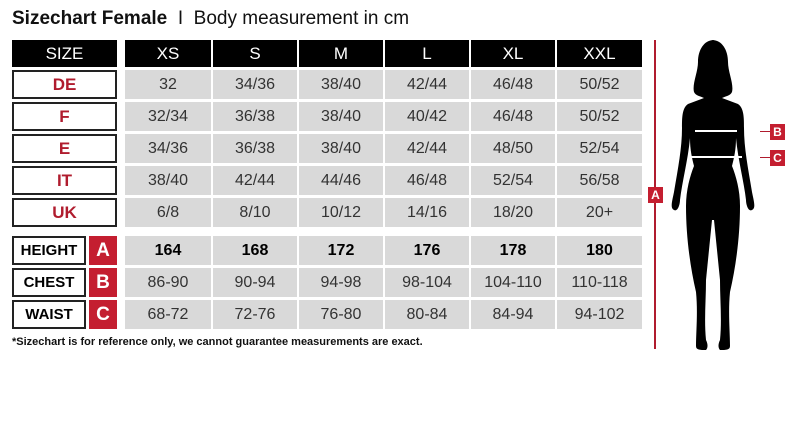  Describe the element at coordinates (64, 84) in the screenshot. I see `row-label-de: DE` at that location.